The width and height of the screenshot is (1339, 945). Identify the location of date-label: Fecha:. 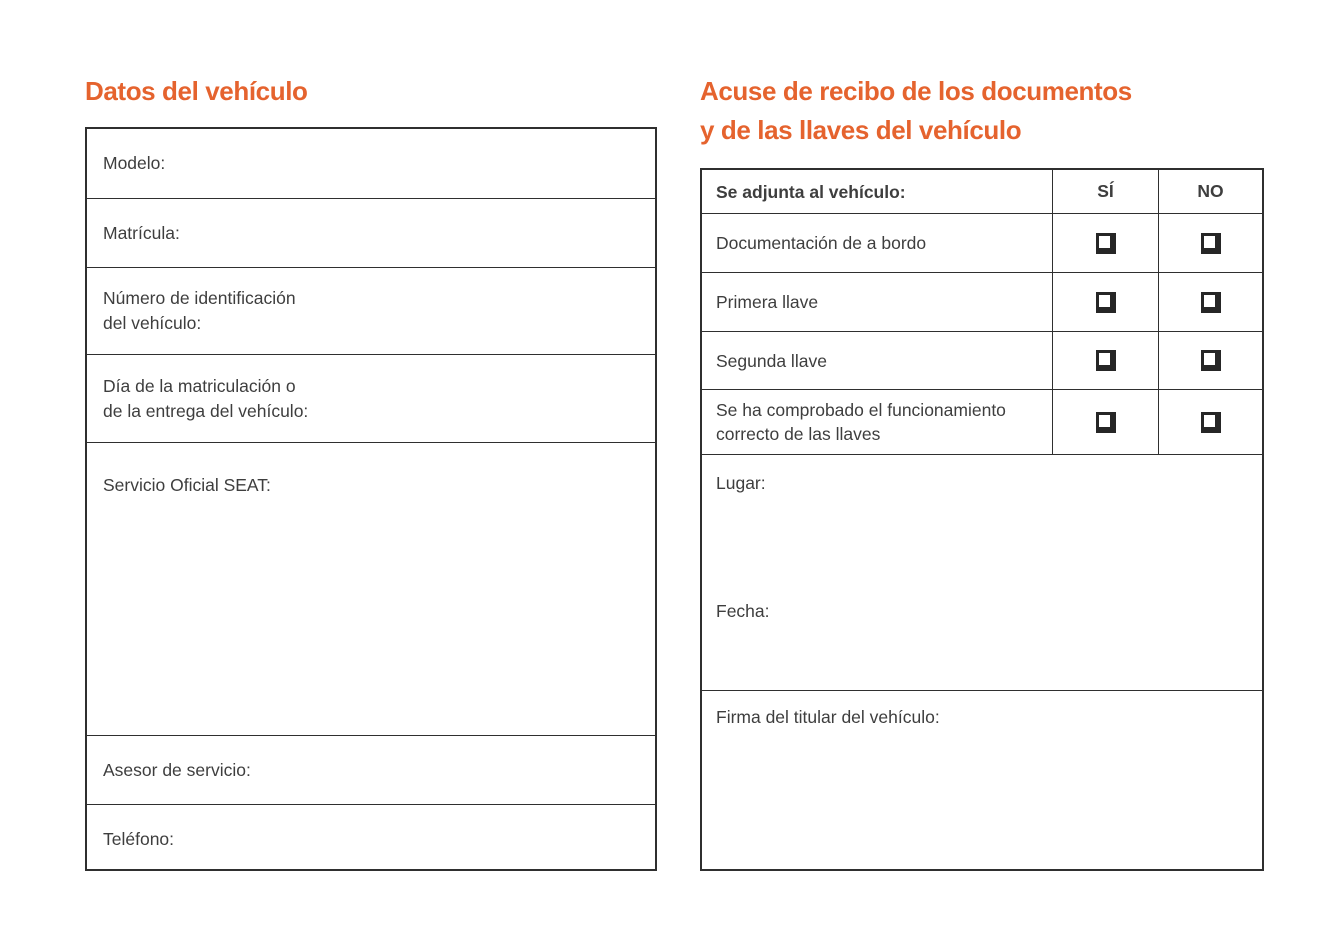
(743, 611).